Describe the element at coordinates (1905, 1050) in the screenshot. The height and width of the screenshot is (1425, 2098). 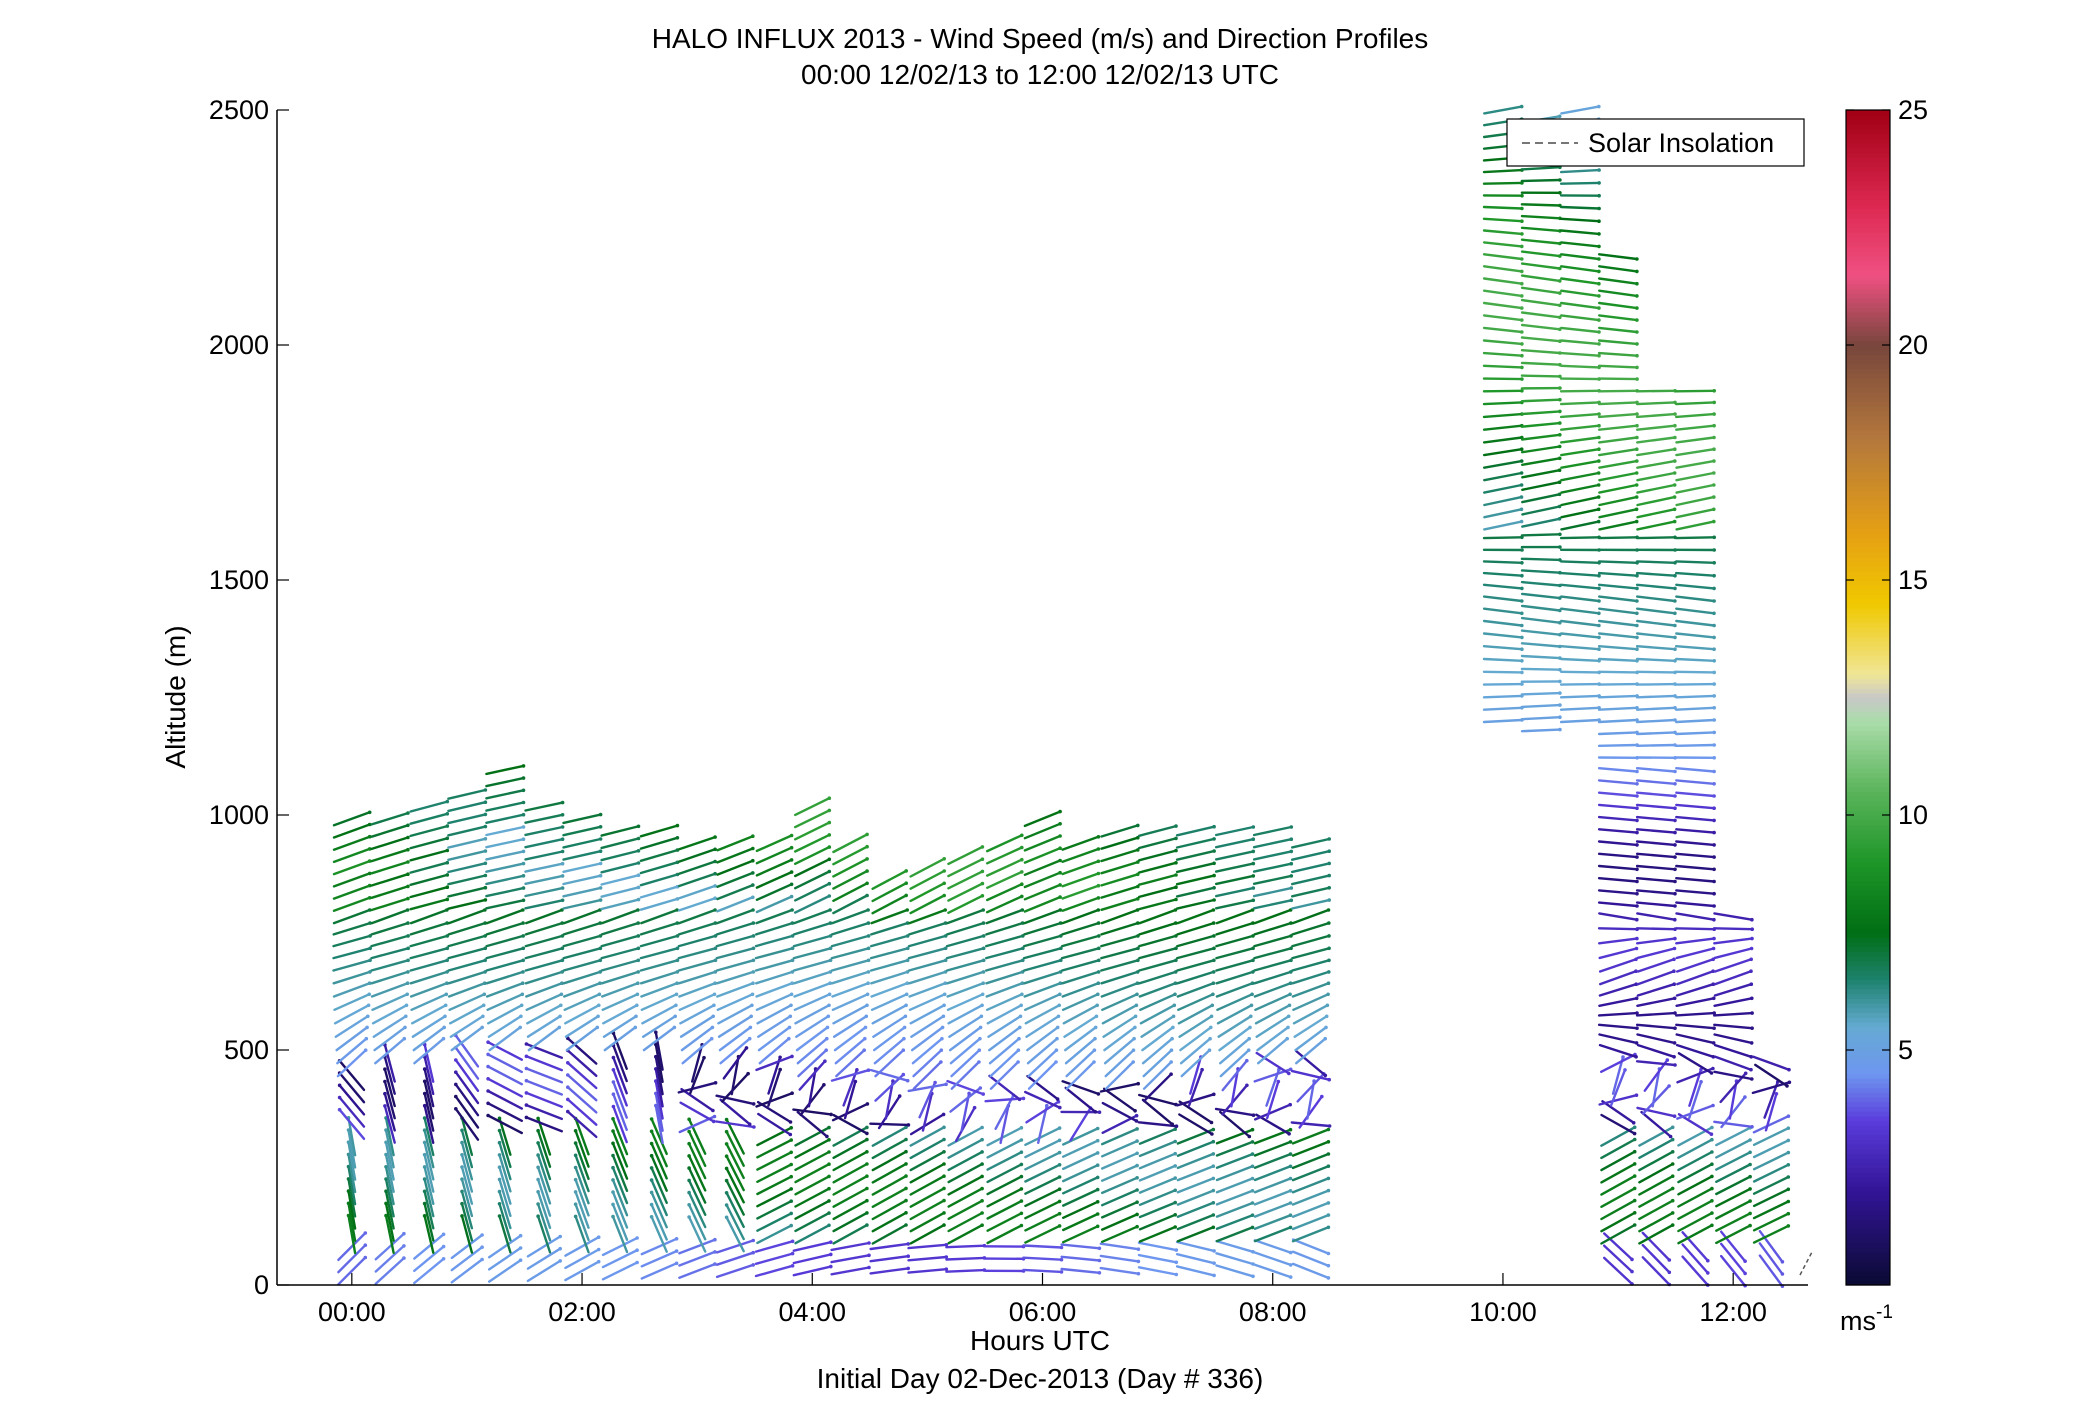
I see `colorbar-tick-label: 5` at that location.